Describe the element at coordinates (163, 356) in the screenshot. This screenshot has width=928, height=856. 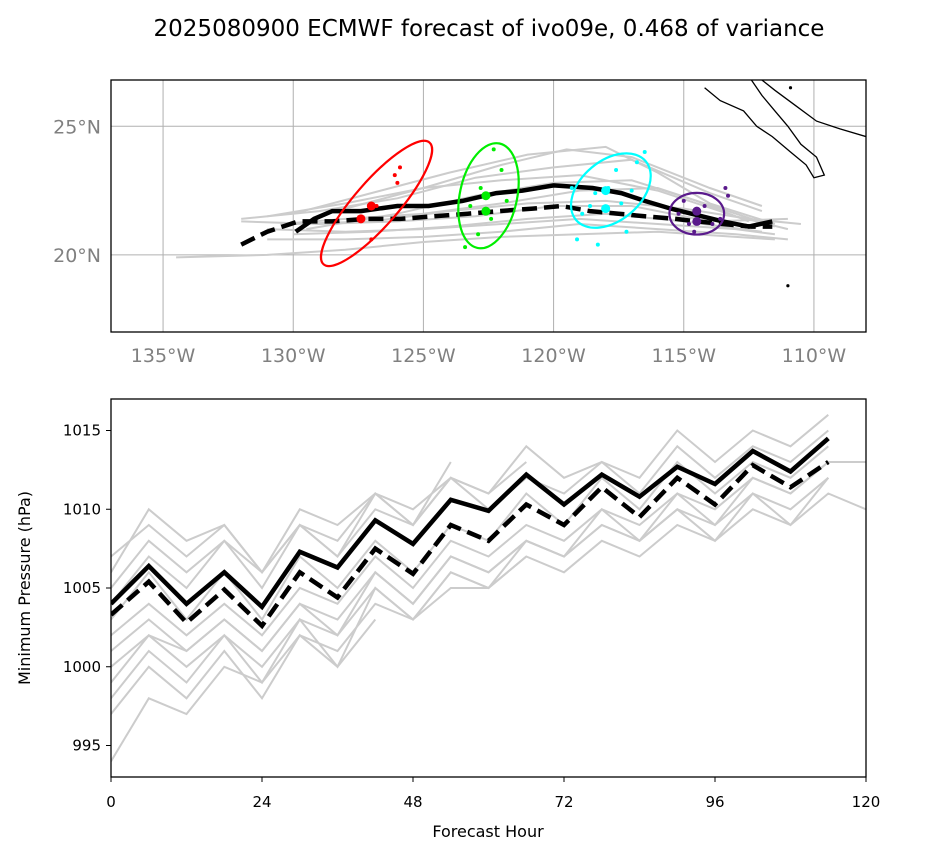
I see `map-x-tick-label: 135°W` at that location.